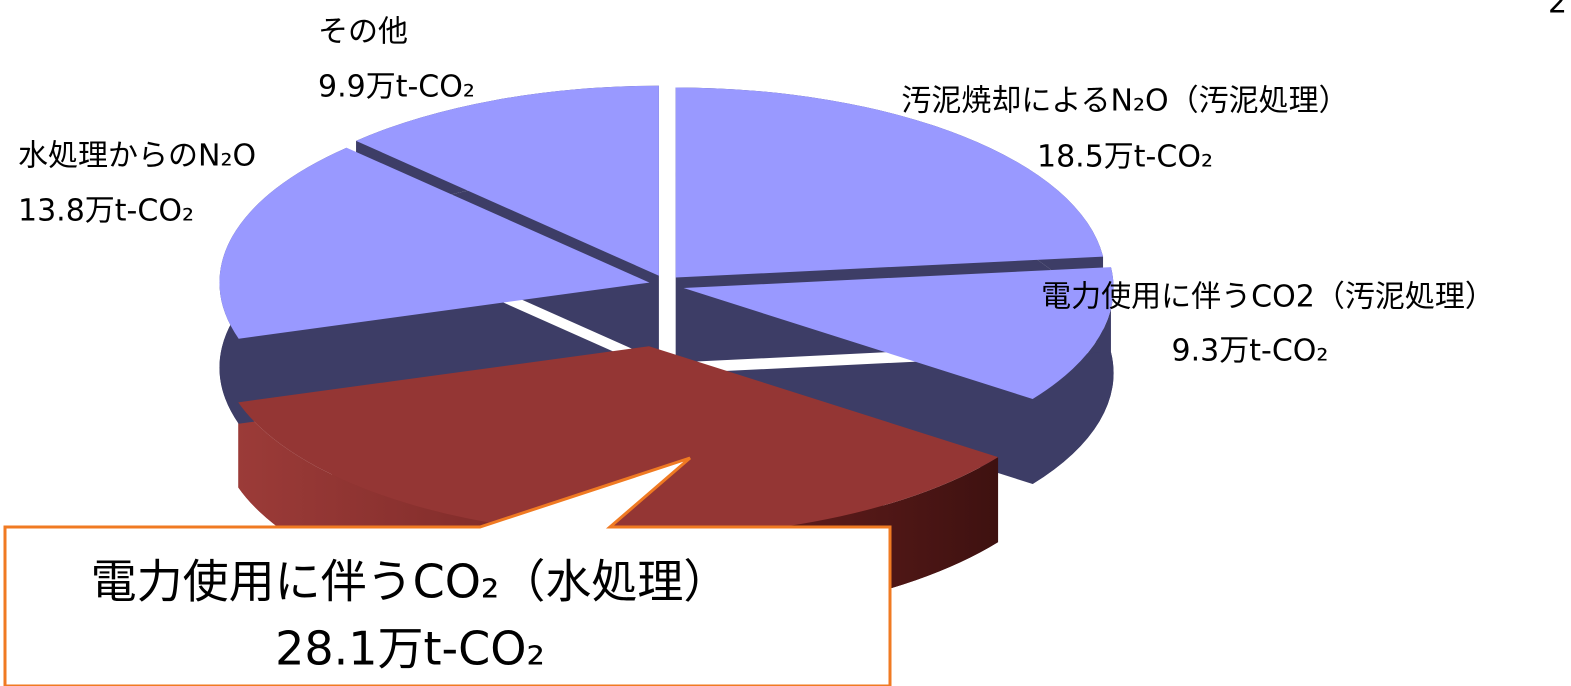  Describe the element at coordinates (1124, 101) in the screenshot. I see `slice-label: 汚泥焼却によるN₂O（汚泥処理）` at that location.